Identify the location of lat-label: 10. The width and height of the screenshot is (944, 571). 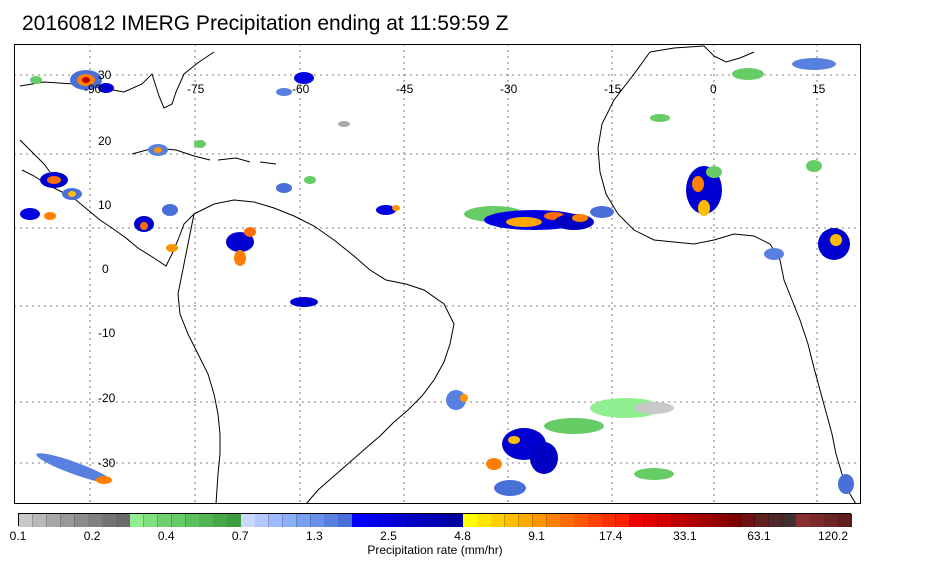
(105, 205).